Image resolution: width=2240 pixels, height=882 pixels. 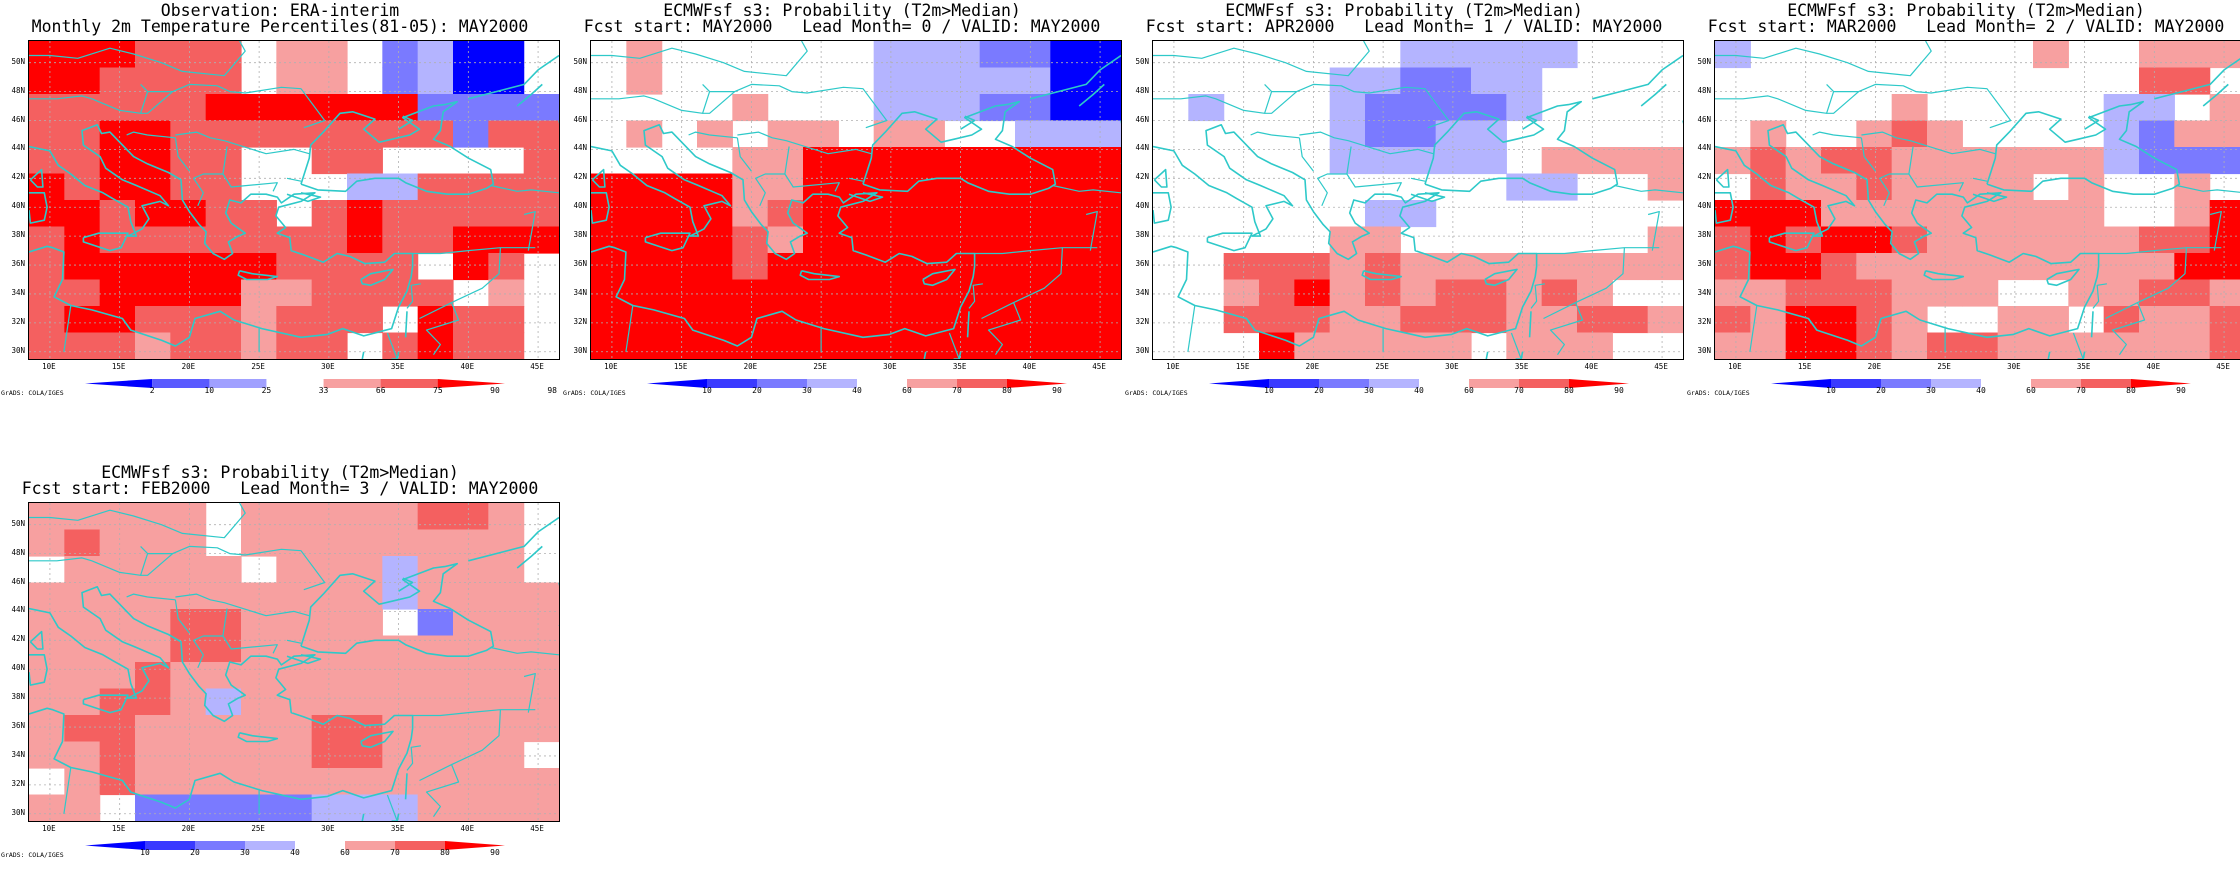 What do you see at coordinates (18, 292) in the screenshot?
I see `latitude-tick-label: 34N` at bounding box center [18, 292].